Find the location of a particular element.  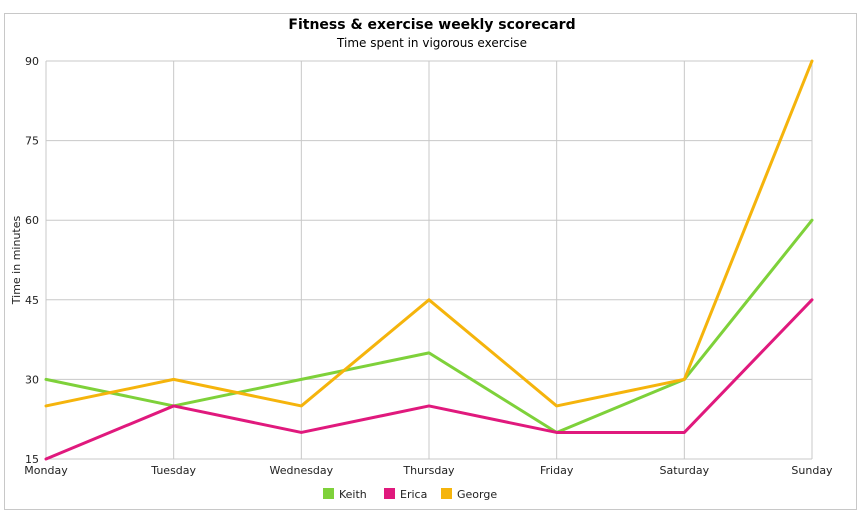

y-tick-label: 30 is located at coordinates (32, 379).